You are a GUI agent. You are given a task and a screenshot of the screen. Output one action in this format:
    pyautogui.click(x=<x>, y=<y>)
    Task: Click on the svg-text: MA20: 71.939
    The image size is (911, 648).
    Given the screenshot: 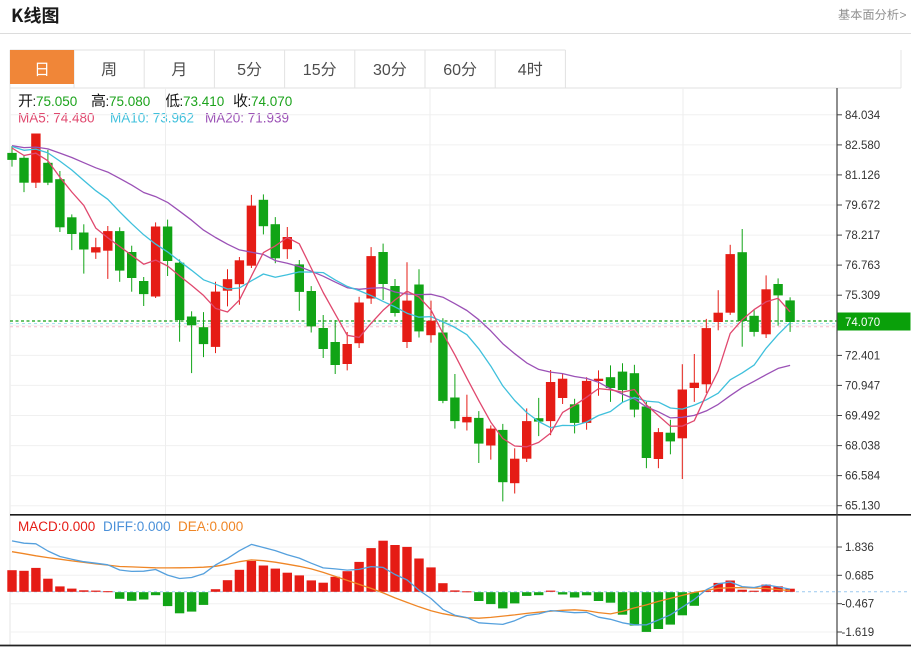 What is the action you would take?
    pyautogui.click(x=247, y=118)
    